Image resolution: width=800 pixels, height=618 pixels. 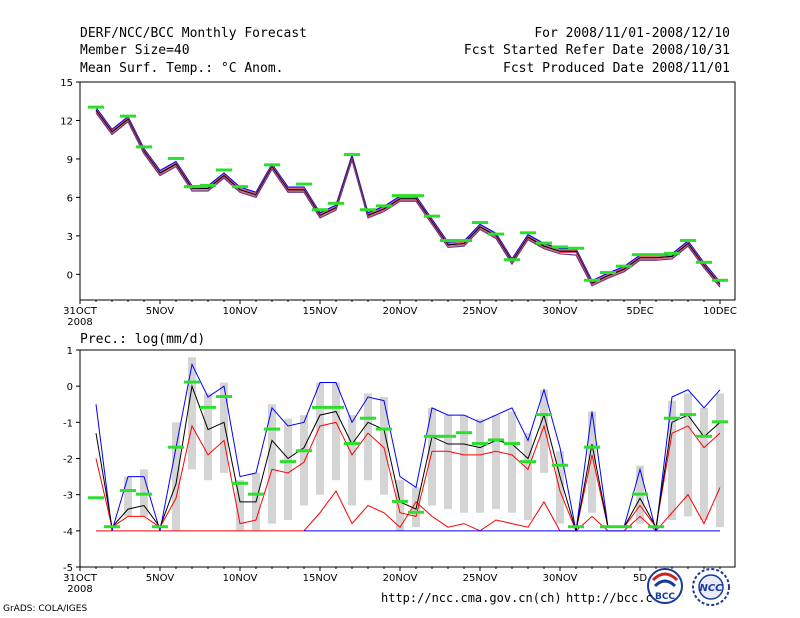 I want to click on prec-xtick-label: 10NOV, so click(x=240, y=578).